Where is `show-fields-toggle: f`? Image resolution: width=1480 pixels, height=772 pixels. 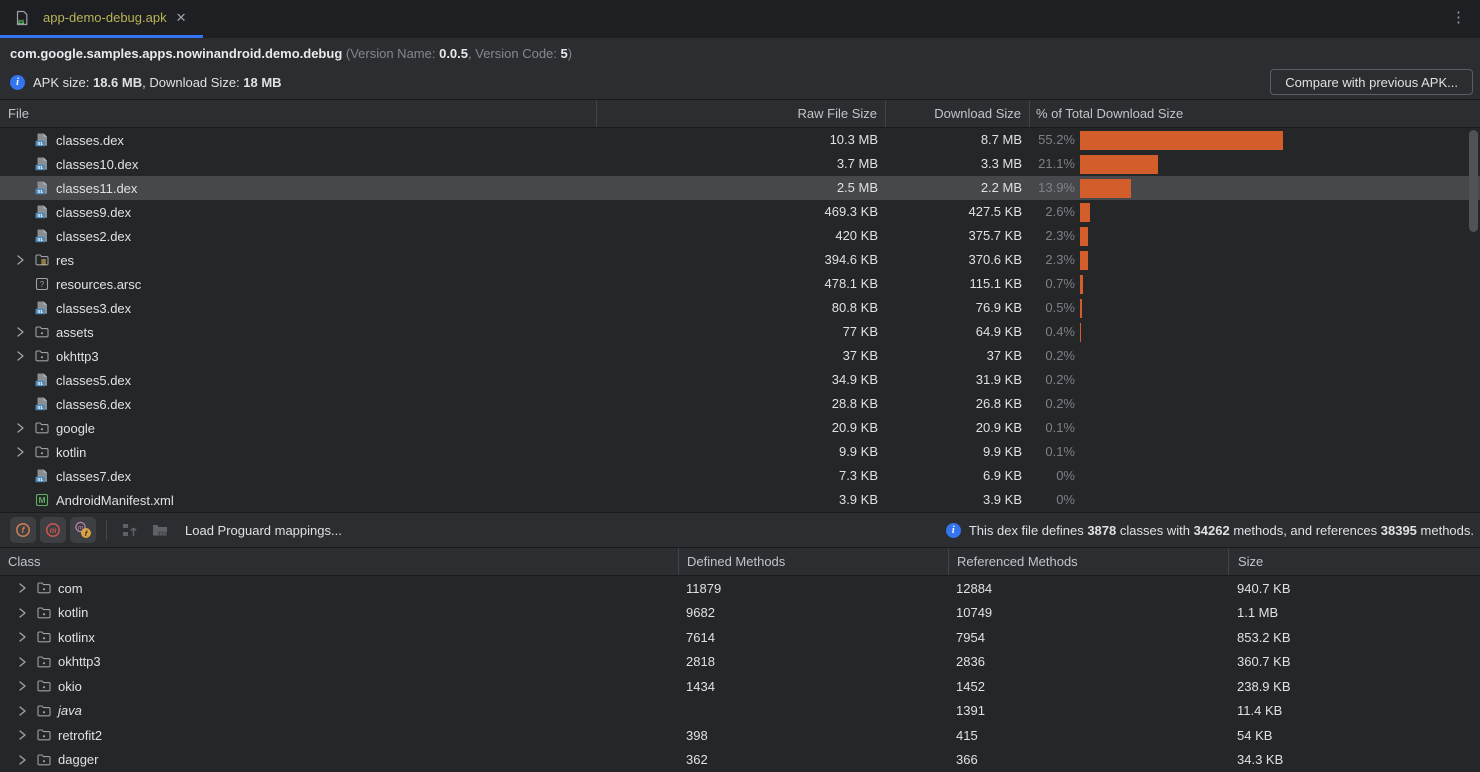
show-fields-toggle: f is located at coordinates (23, 530).